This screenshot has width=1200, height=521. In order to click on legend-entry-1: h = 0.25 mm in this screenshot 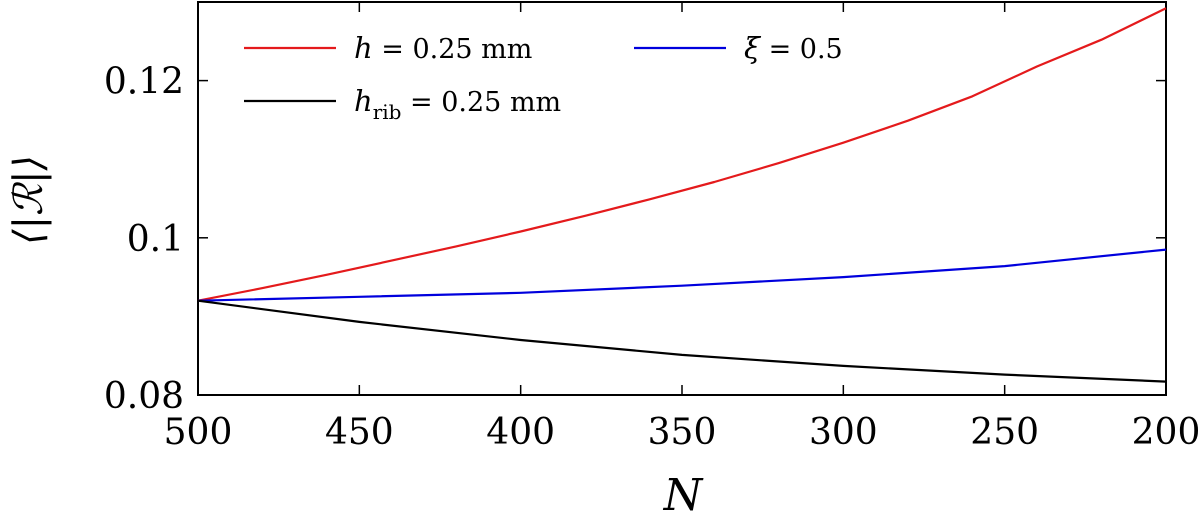, I will do `click(443, 48)`.